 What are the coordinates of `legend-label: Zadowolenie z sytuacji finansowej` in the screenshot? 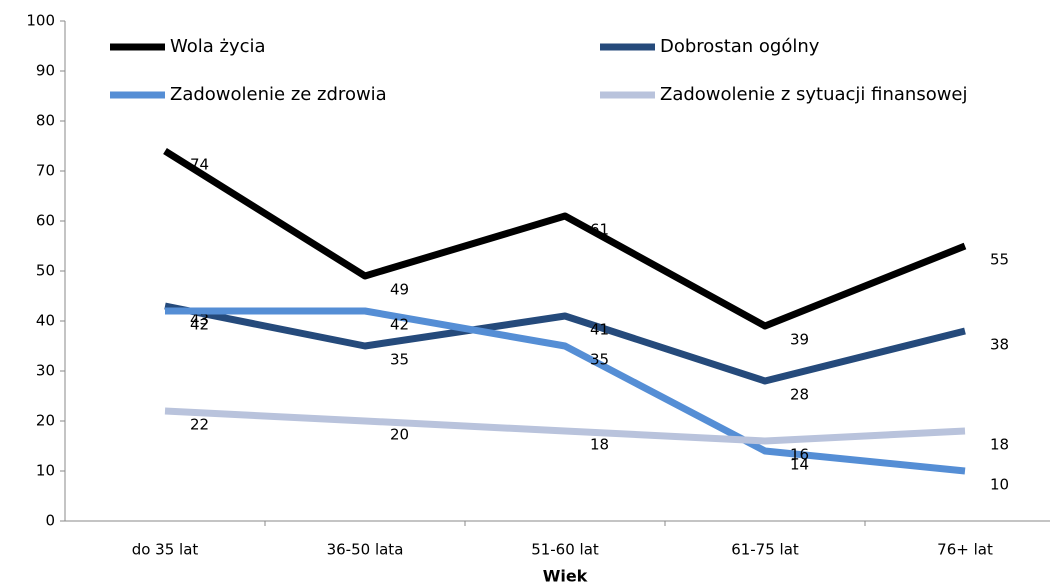 It's located at (814, 94).